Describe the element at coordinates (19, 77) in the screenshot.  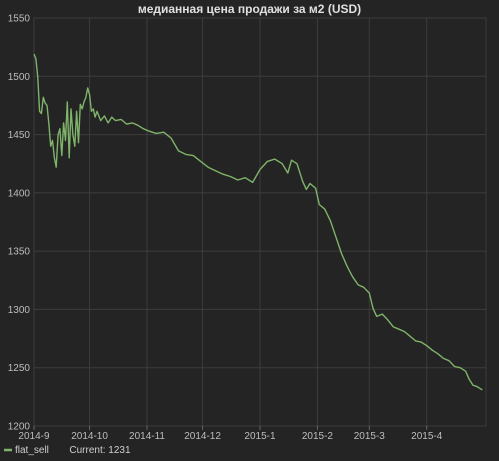
I see `y-tick-label: 1500` at that location.